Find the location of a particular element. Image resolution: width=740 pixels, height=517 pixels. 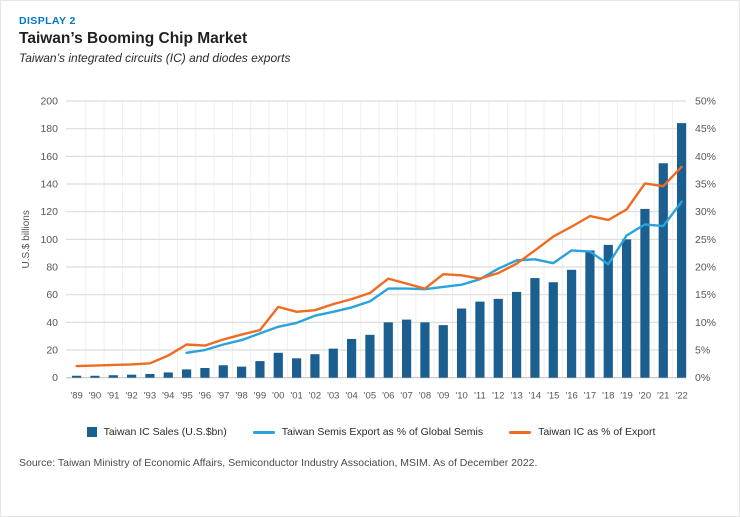

x-tick: '97 is located at coordinates (223, 396).